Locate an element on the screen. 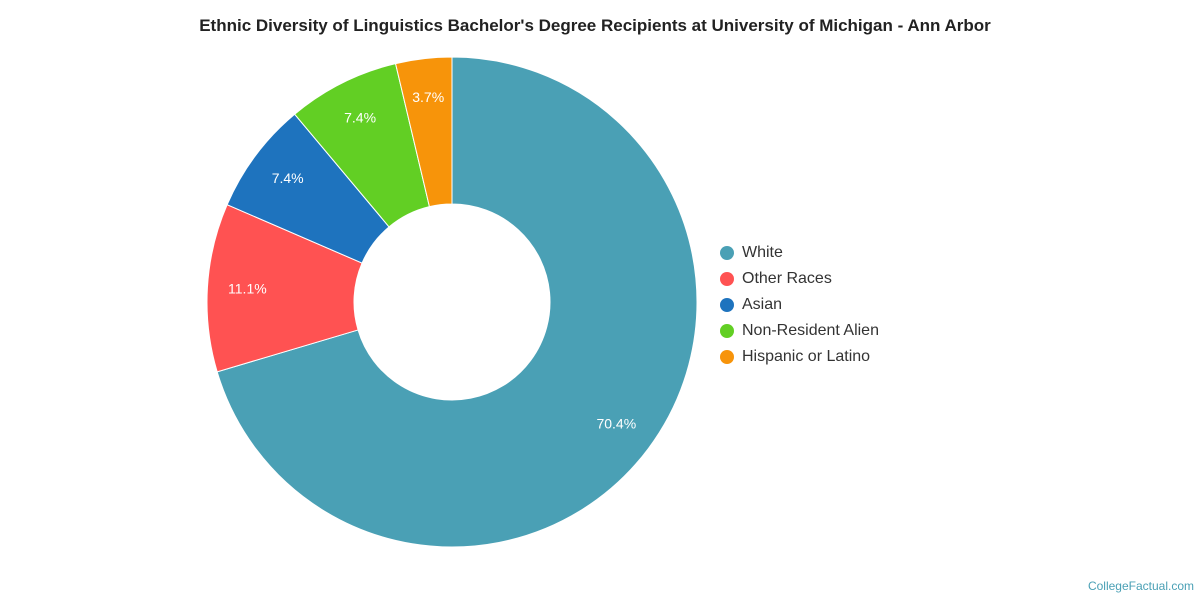  data-label-asian: 7.4% is located at coordinates (288, 178).